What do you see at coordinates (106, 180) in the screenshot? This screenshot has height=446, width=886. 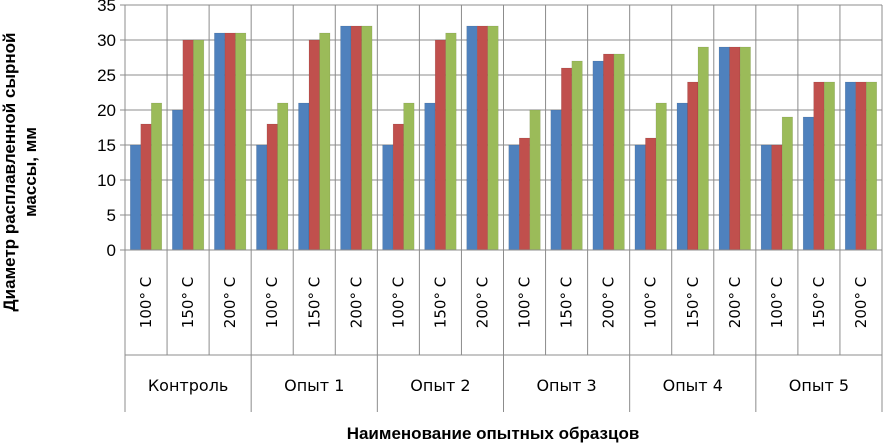 I see `y-tick-label: 10` at bounding box center [106, 180].